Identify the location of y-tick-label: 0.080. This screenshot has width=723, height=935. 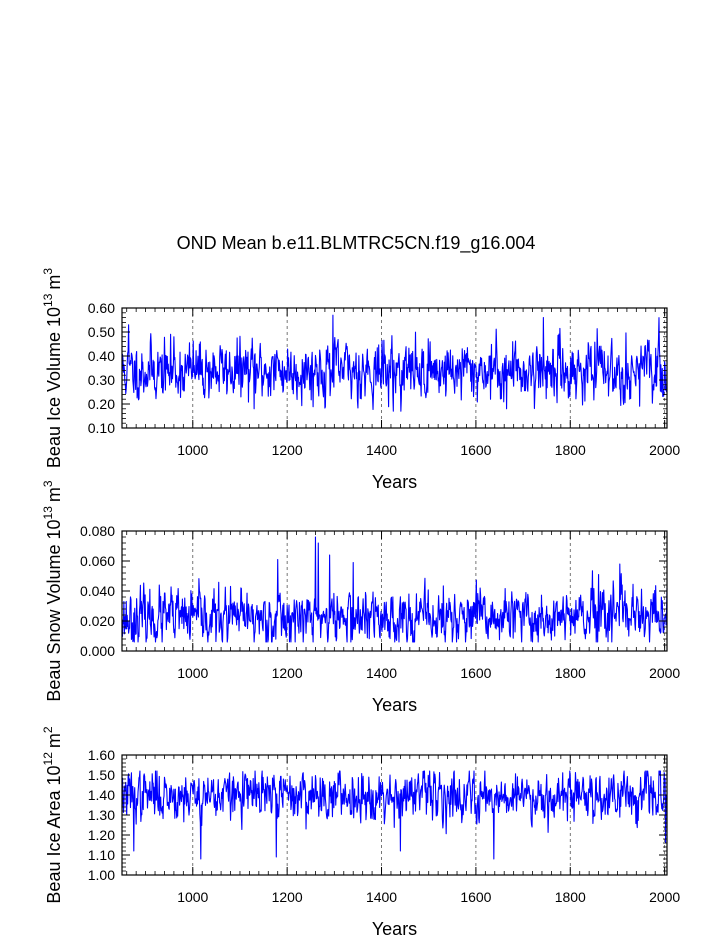
(97, 531).